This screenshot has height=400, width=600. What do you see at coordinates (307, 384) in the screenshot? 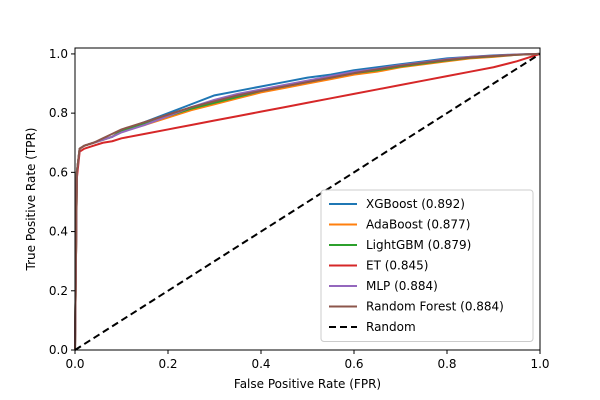
I see `x-axis-label: False Positive Rate (FPR)` at bounding box center [307, 384].